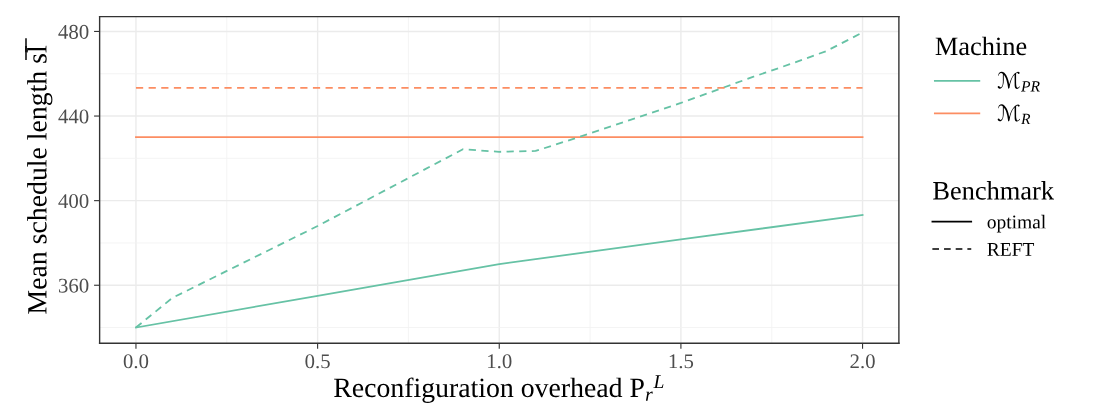 The height and width of the screenshot is (416, 1107). Describe the element at coordinates (1014, 114) in the screenshot. I see `legend-label: ℳ$_{R}$` at that location.